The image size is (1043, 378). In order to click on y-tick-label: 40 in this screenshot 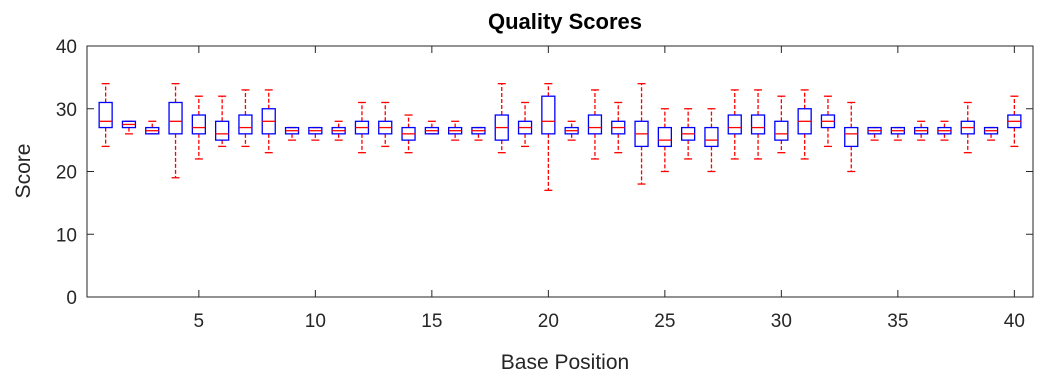, I will do `click(66, 47)`.